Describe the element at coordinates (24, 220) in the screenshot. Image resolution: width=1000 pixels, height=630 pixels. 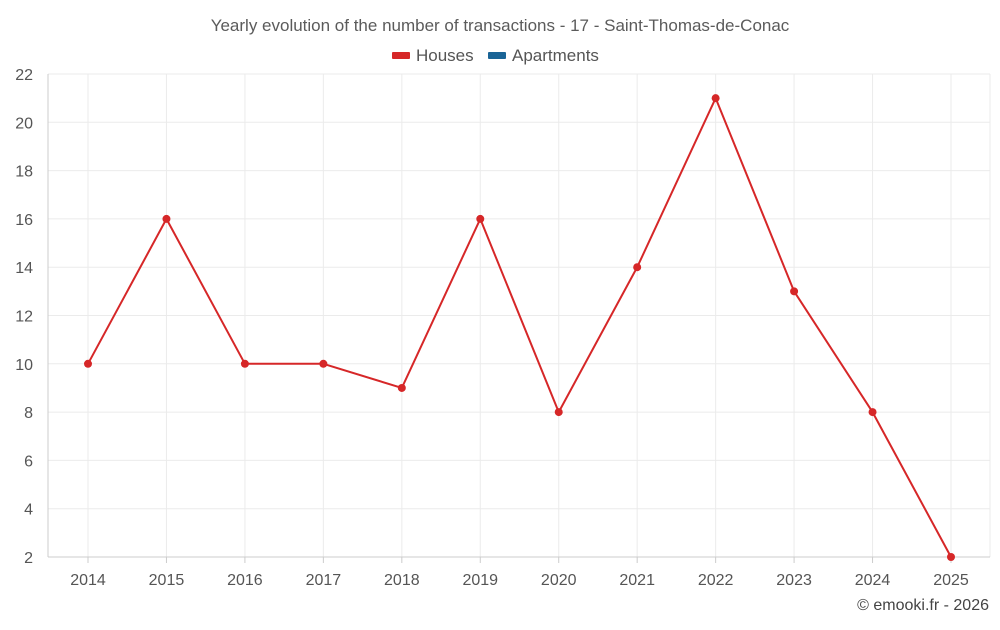
I see `y-tick-label: 16` at that location.